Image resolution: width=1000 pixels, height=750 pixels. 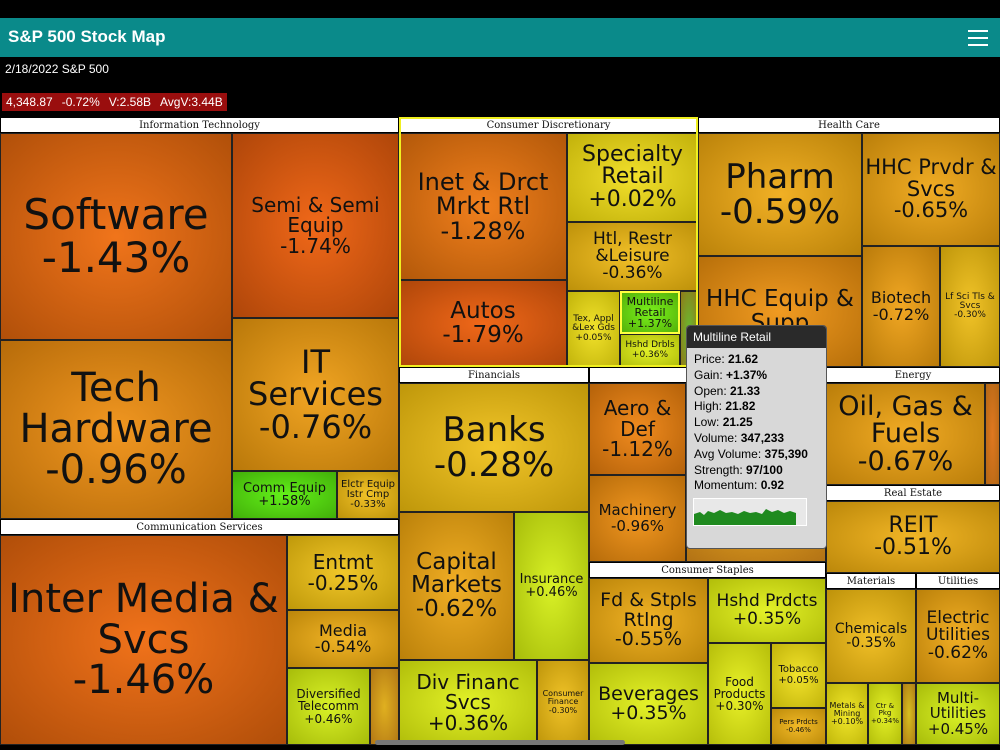 I want to click on tile-change: -1.74%, so click(x=315, y=245).